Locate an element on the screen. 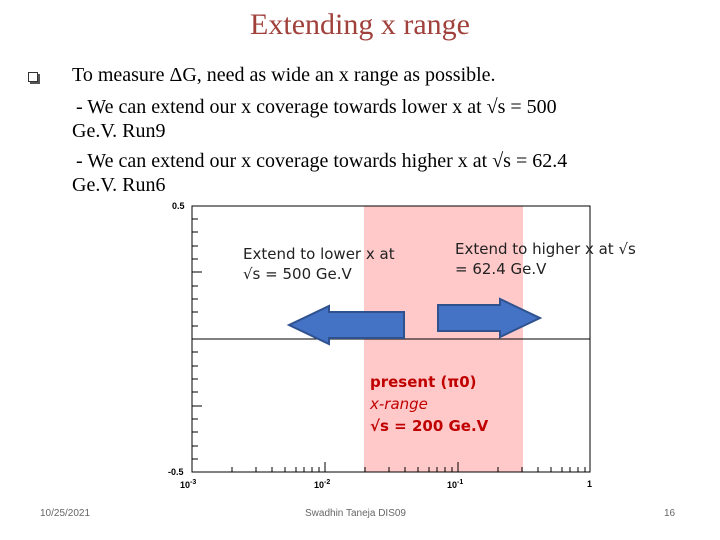 Image resolution: width=720 pixels, height=540 pixels. y-tick-bottom: -0.5 is located at coordinates (176, 472).